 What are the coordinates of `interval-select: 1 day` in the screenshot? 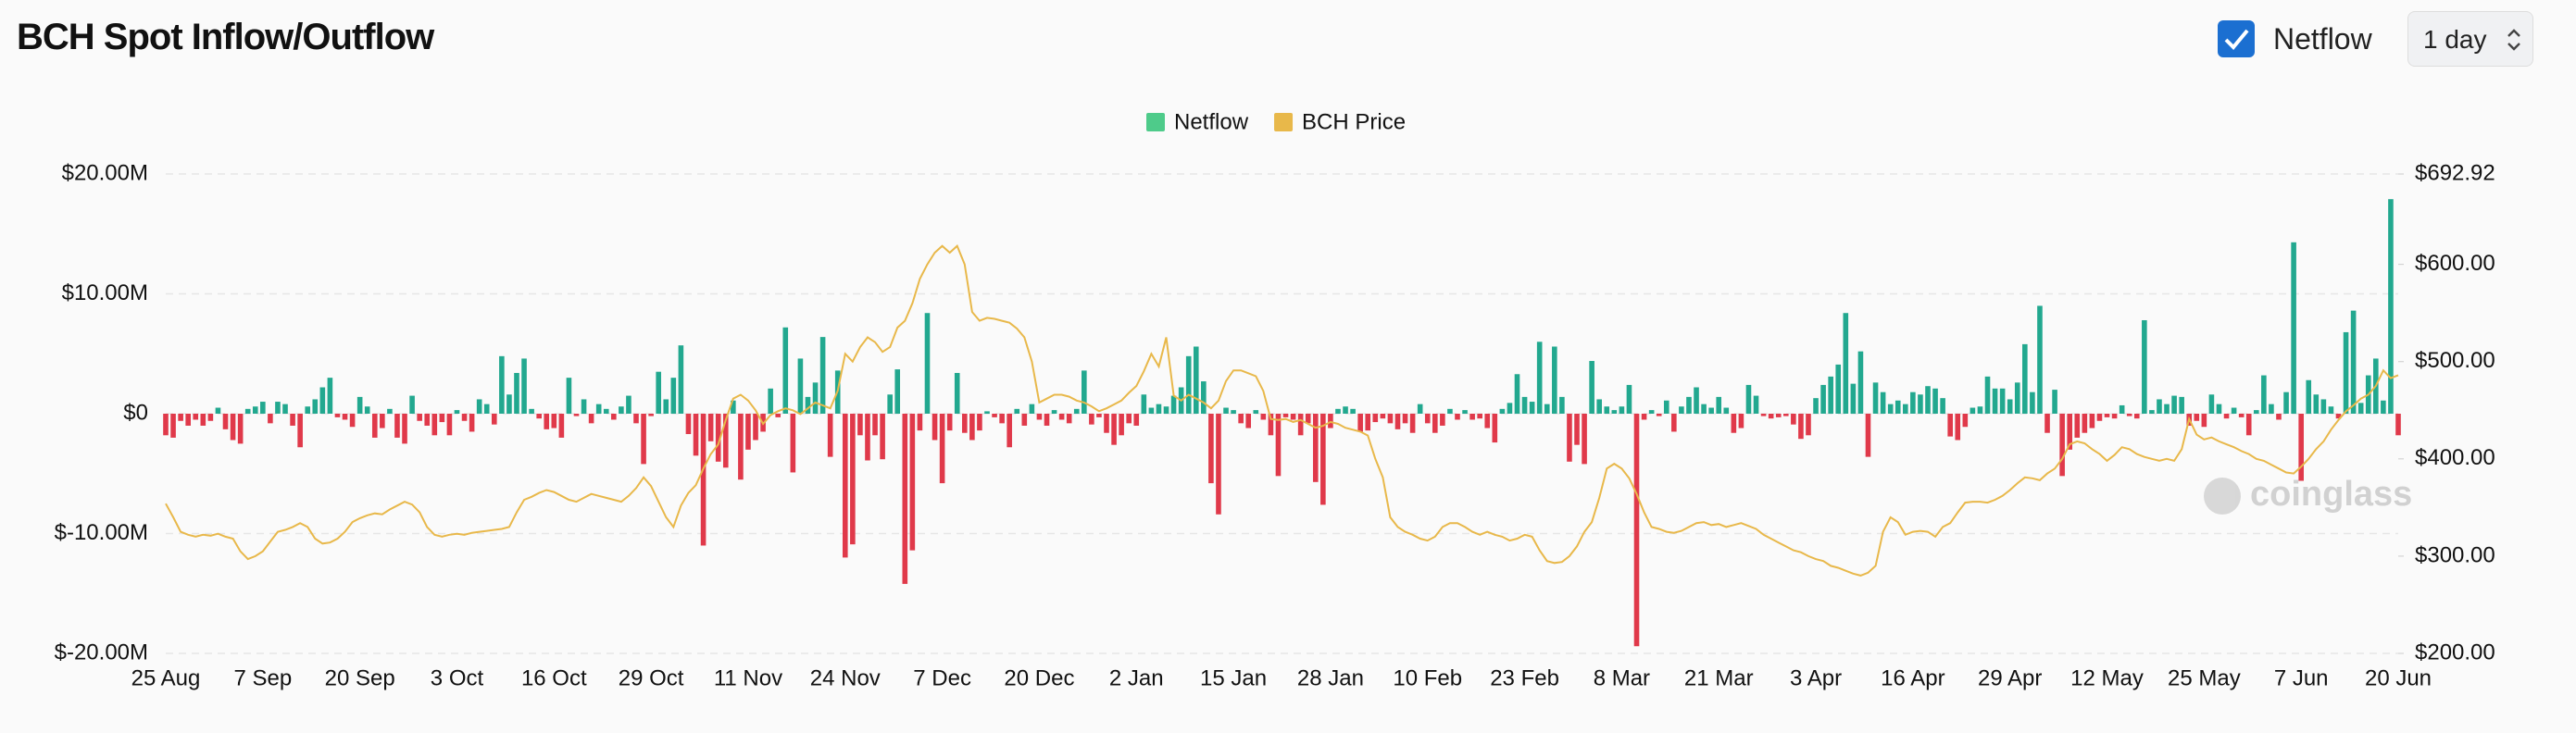 It's located at (2470, 39).